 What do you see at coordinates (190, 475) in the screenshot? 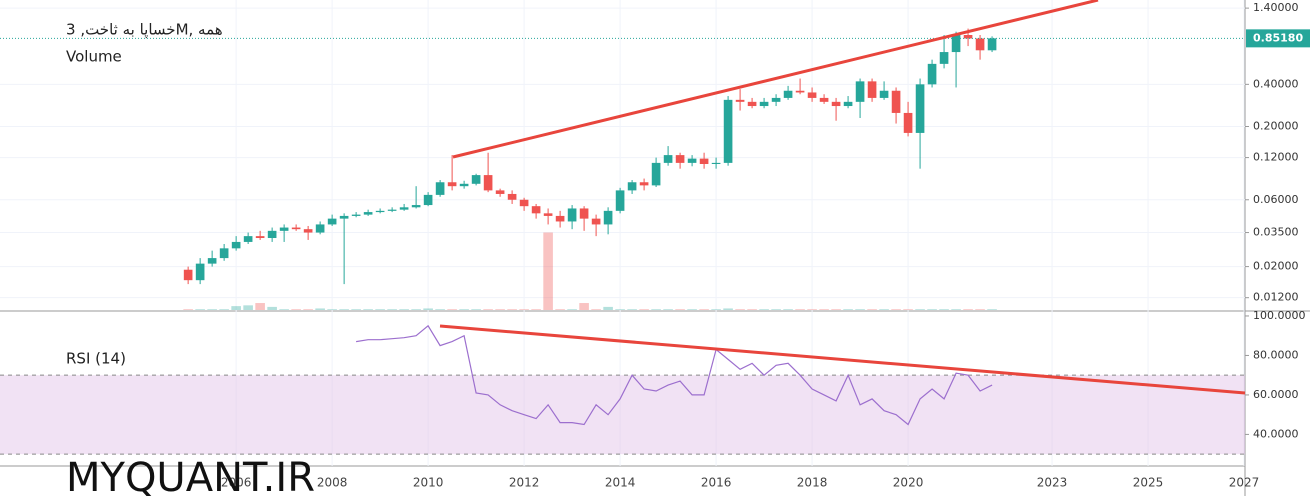
I see `watermark: MYQUANT.IR` at bounding box center [190, 475].